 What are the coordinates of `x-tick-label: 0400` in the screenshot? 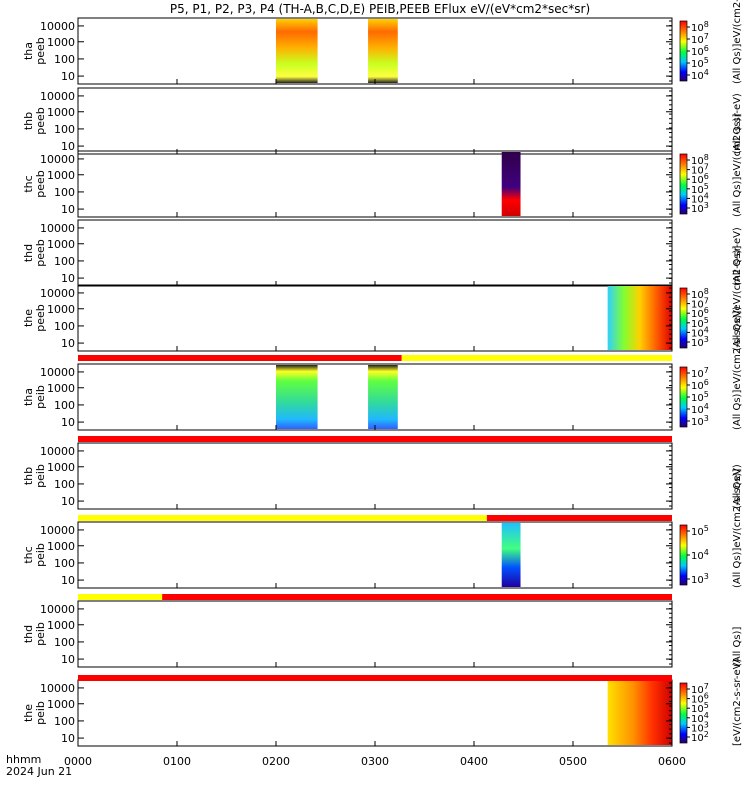 It's located at (474, 761).